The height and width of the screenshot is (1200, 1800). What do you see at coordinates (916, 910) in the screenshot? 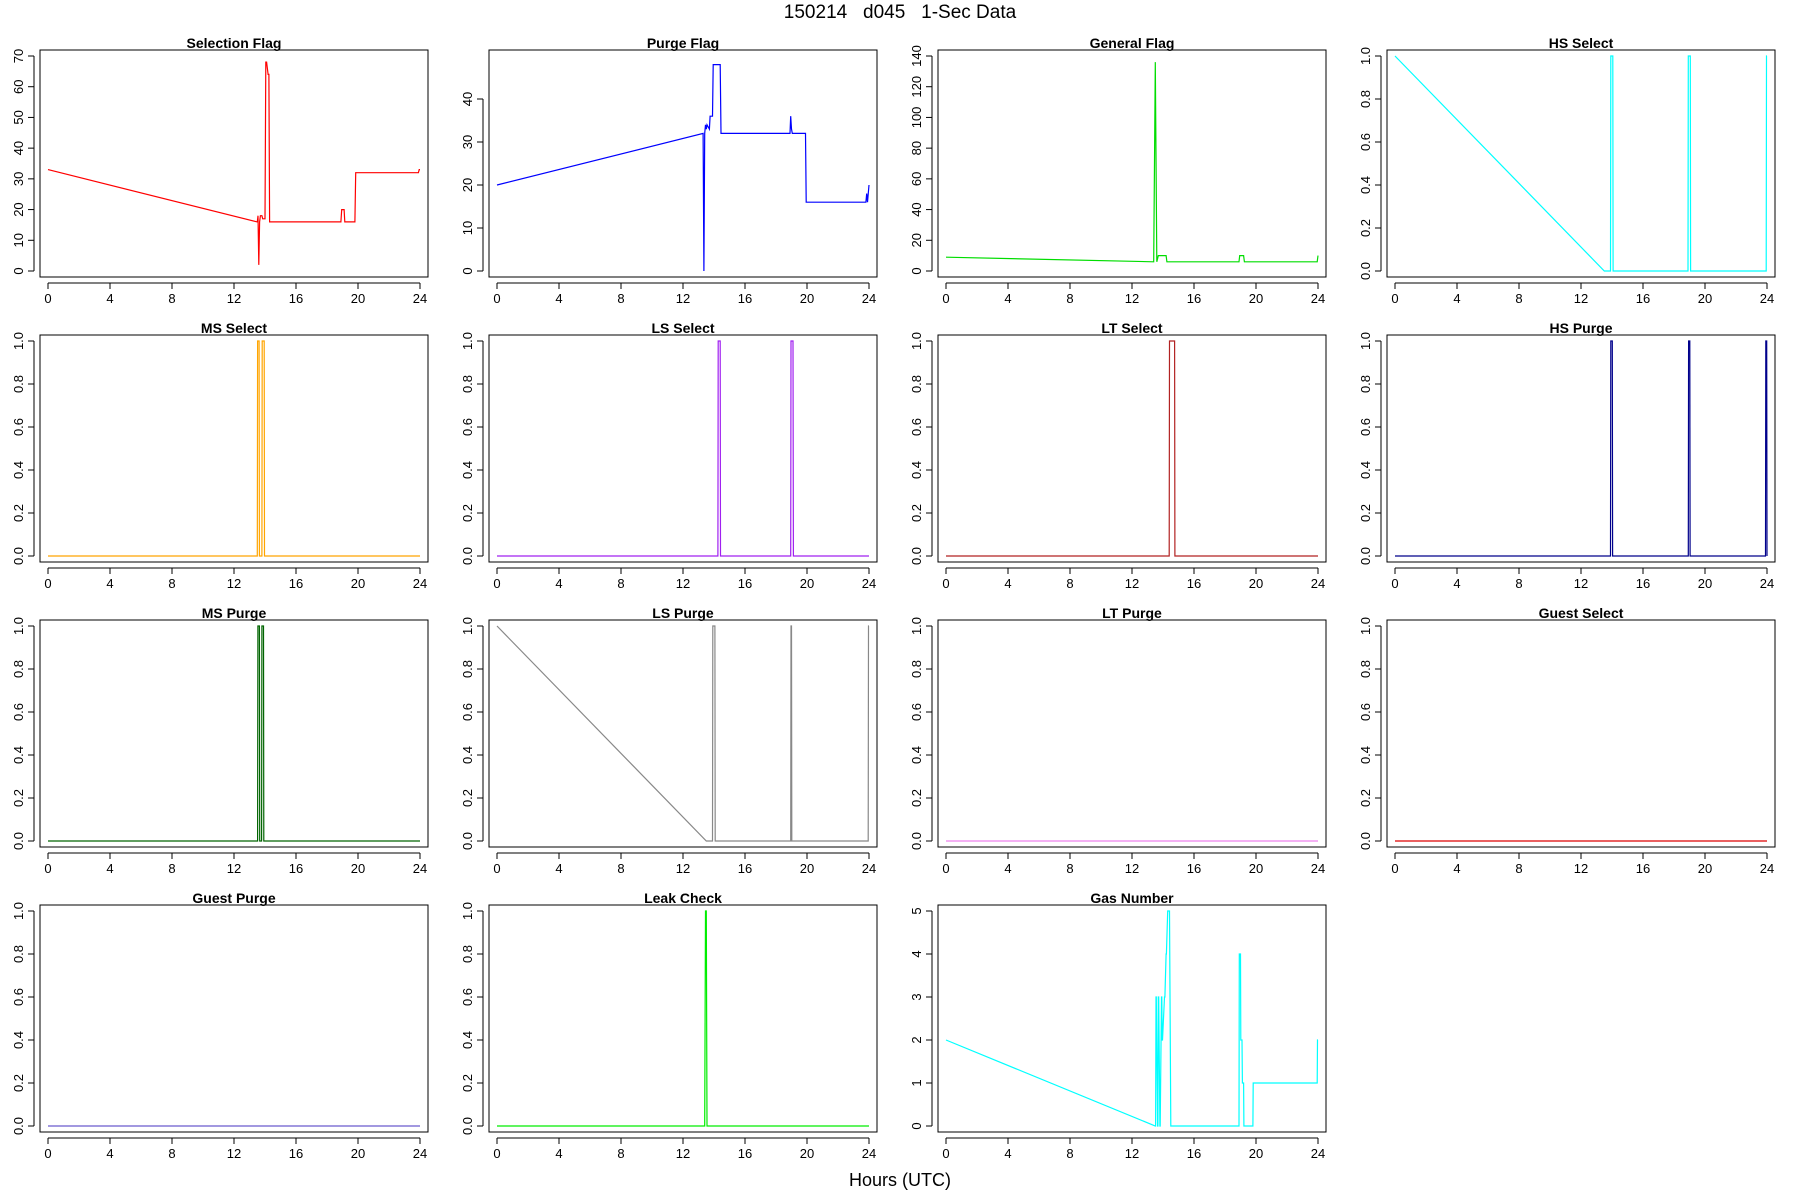
I see `y-tick-label: 5` at bounding box center [916, 910].